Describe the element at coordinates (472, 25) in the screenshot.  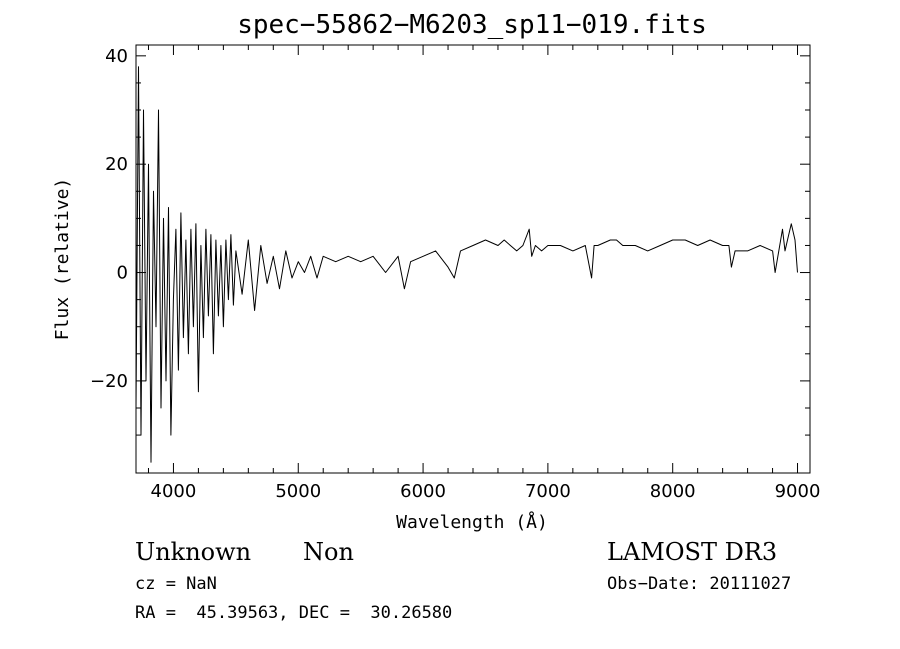
I see `chart-title: spec−55862−M6203_sp11−019.fits` at that location.